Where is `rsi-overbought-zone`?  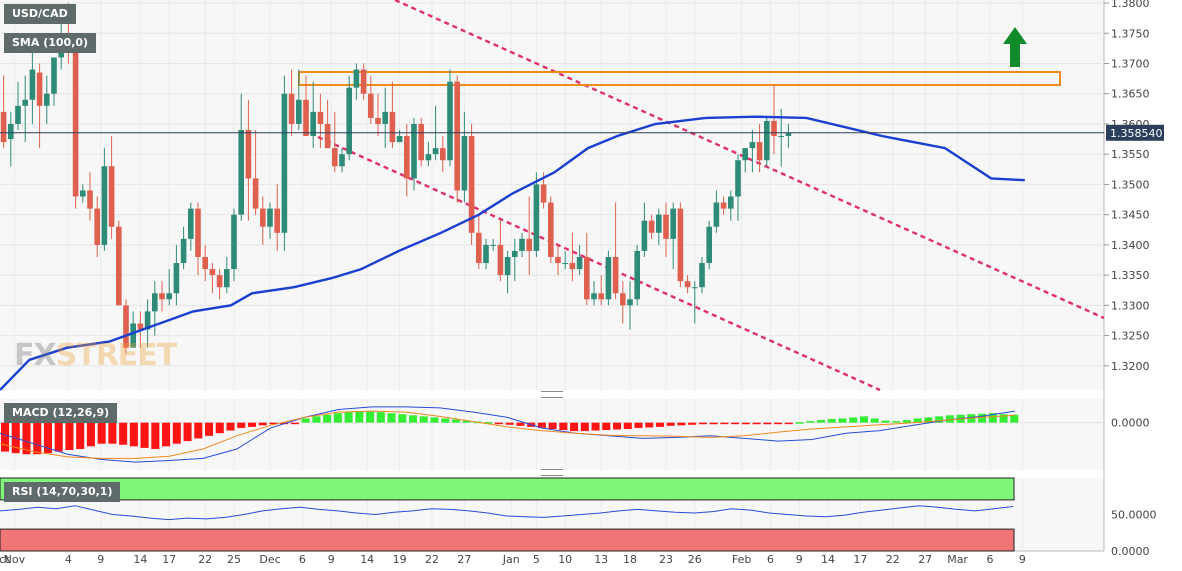
rsi-overbought-zone is located at coordinates (507, 489).